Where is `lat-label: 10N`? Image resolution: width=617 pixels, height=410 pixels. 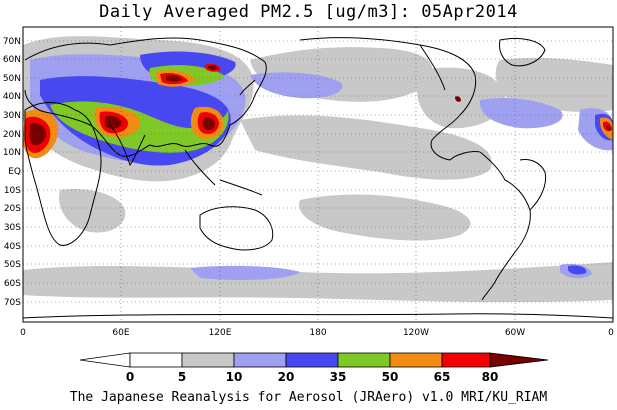 lat-label: 10N is located at coordinates (12, 153).